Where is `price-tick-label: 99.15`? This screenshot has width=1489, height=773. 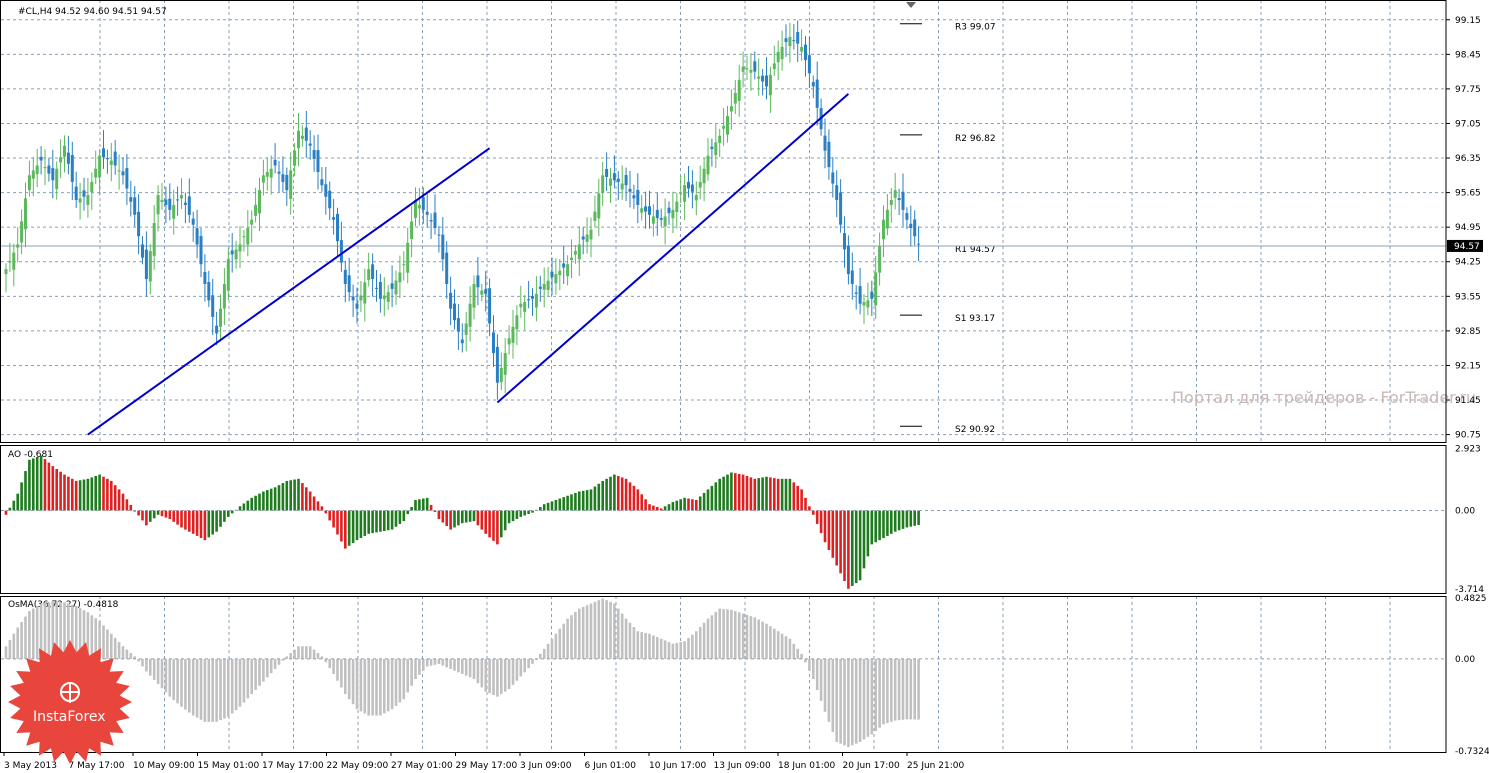
price-tick-label: 99.15 is located at coordinates (1468, 21).